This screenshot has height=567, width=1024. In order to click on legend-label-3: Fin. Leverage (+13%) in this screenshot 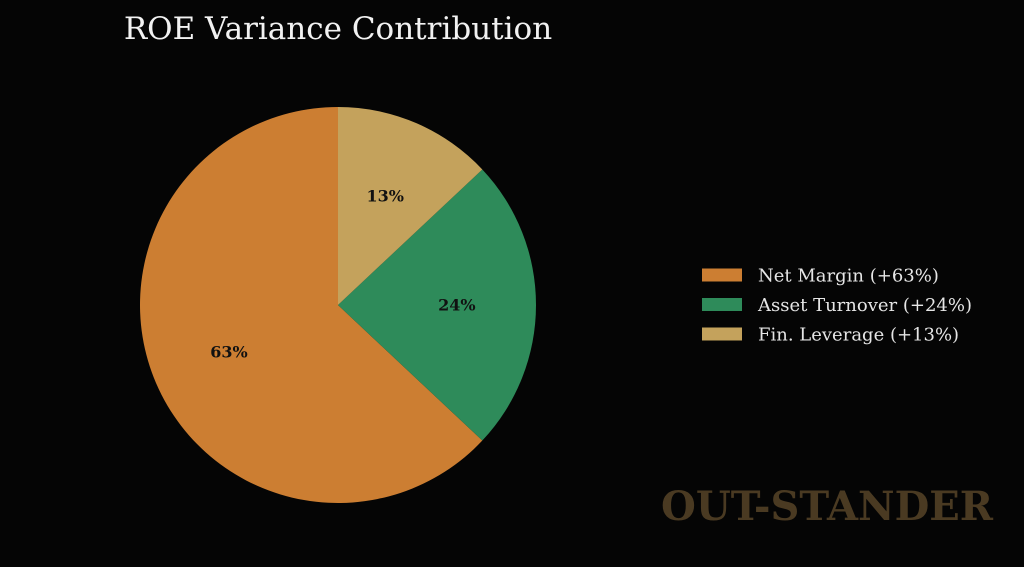, I will do `click(858, 335)`.